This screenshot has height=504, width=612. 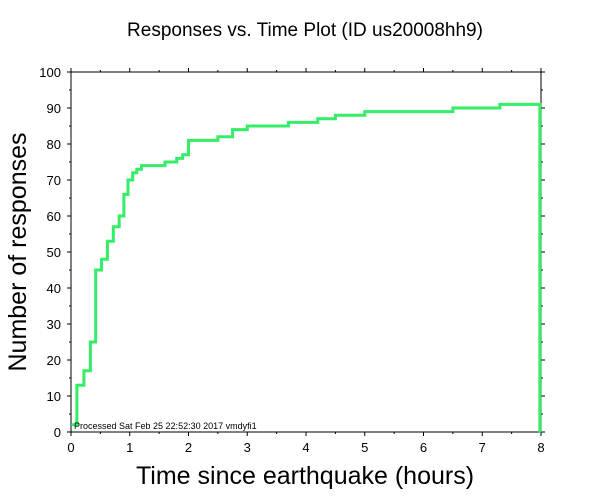 I want to click on y-tick-label: 20, so click(x=54, y=360).